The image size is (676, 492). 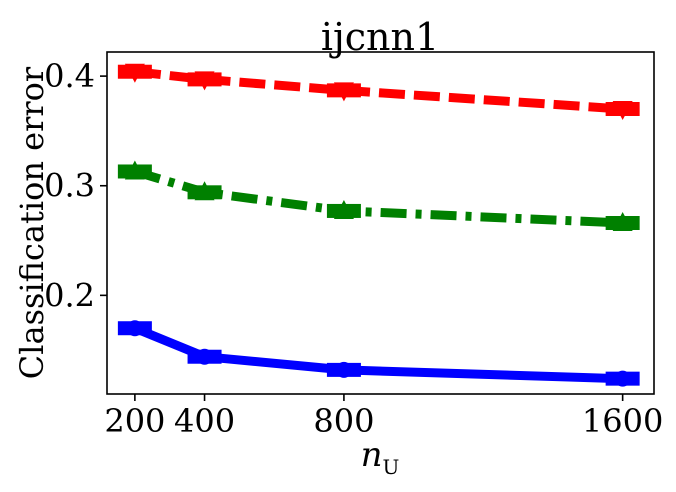 I want to click on x-tick-label: 200, so click(x=134, y=421).